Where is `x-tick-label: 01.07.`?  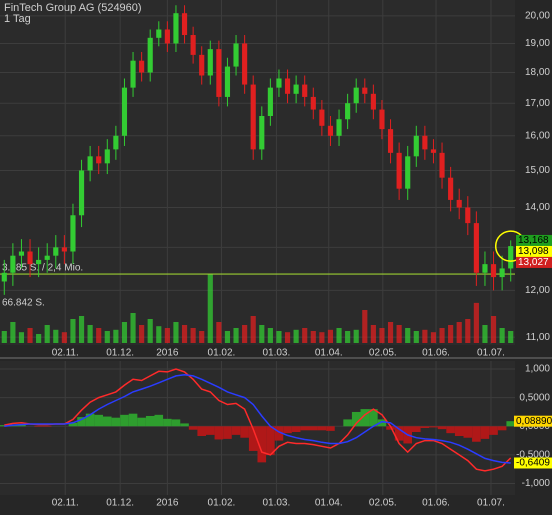
x-tick-label: 01.07. is located at coordinates (491, 353).